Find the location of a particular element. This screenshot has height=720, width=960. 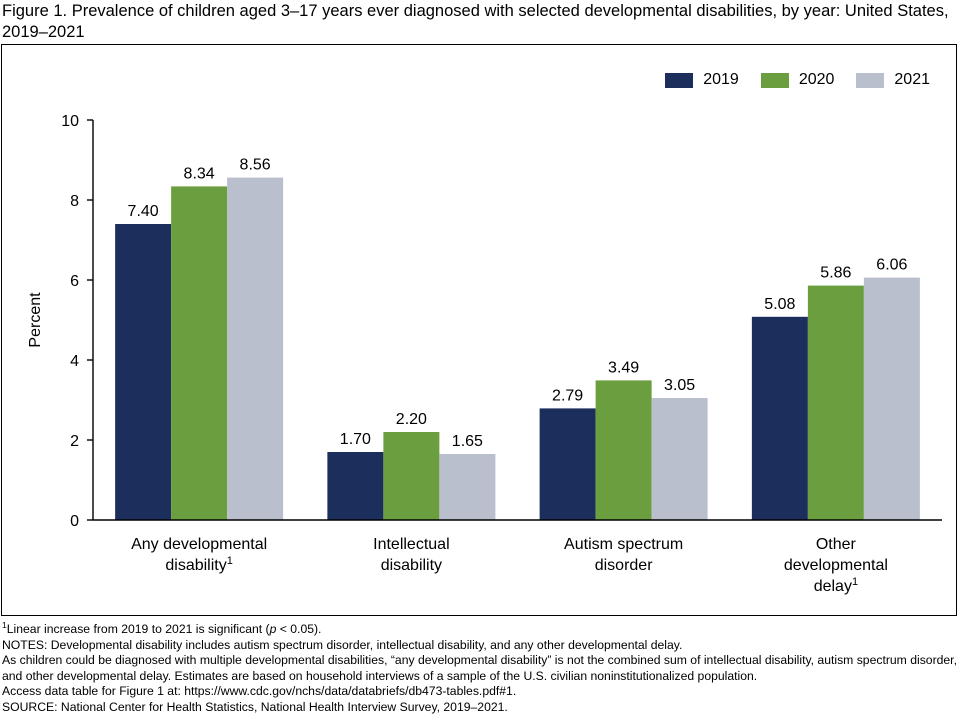

value-label-2021-cat3: 6.06 is located at coordinates (891, 265).